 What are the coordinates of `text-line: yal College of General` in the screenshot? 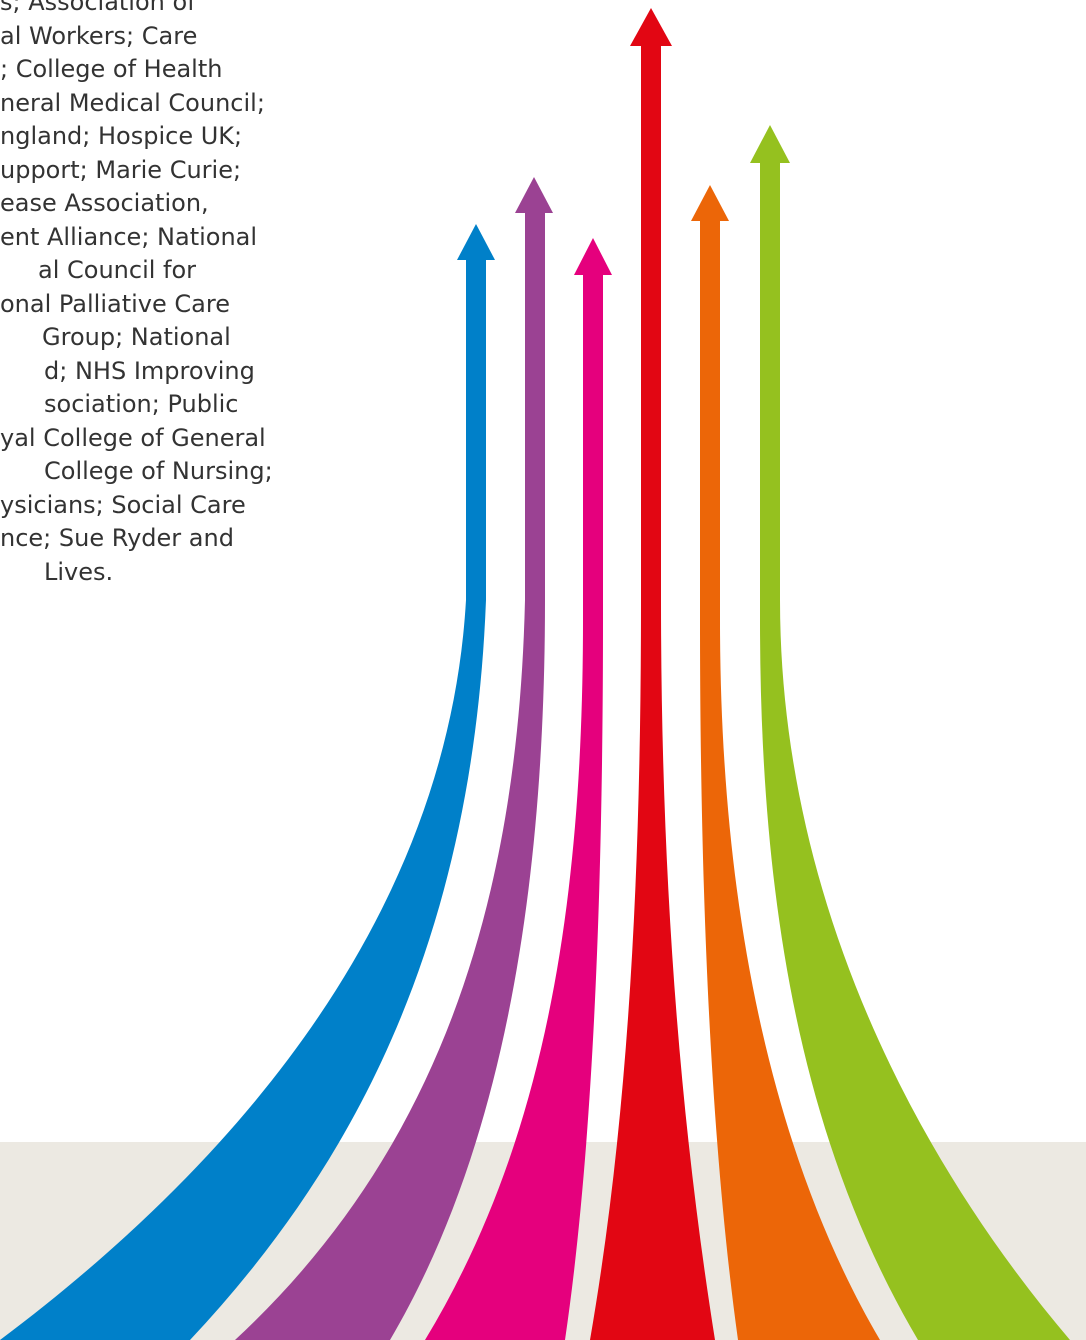 It's located at (133, 437).